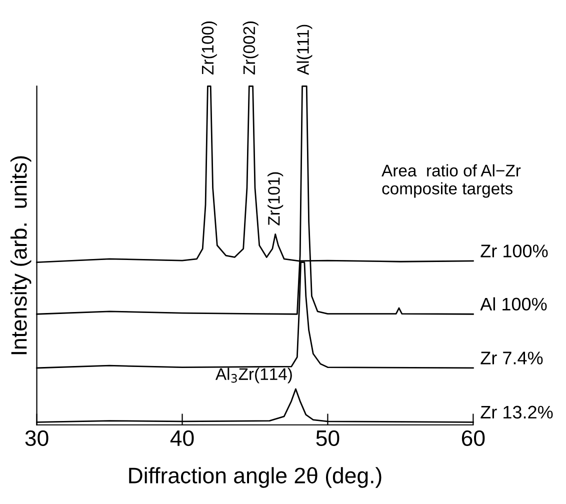  What do you see at coordinates (514, 251) in the screenshot?
I see `series-label: Zr 100%` at bounding box center [514, 251].